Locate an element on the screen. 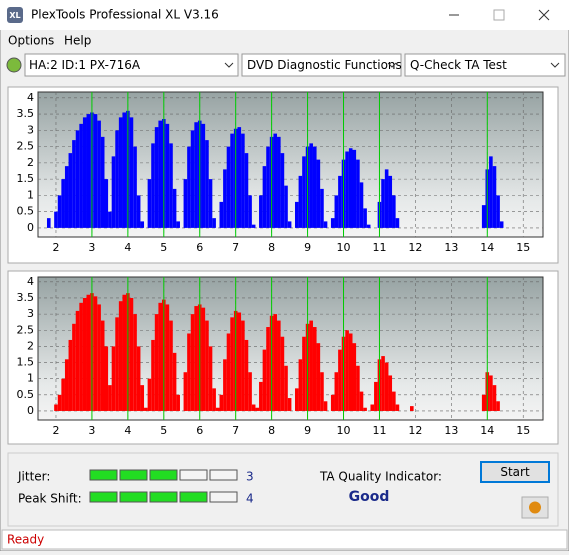 The width and height of the screenshot is (569, 555). maximize-button is located at coordinates (499, 15).